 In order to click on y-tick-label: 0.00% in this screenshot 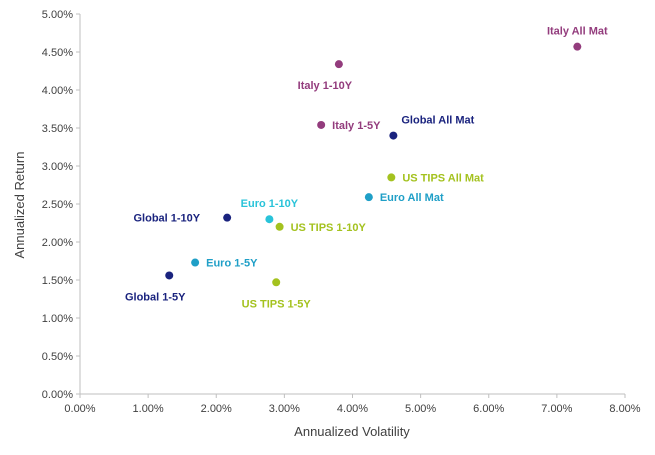, I will do `click(57, 395)`.